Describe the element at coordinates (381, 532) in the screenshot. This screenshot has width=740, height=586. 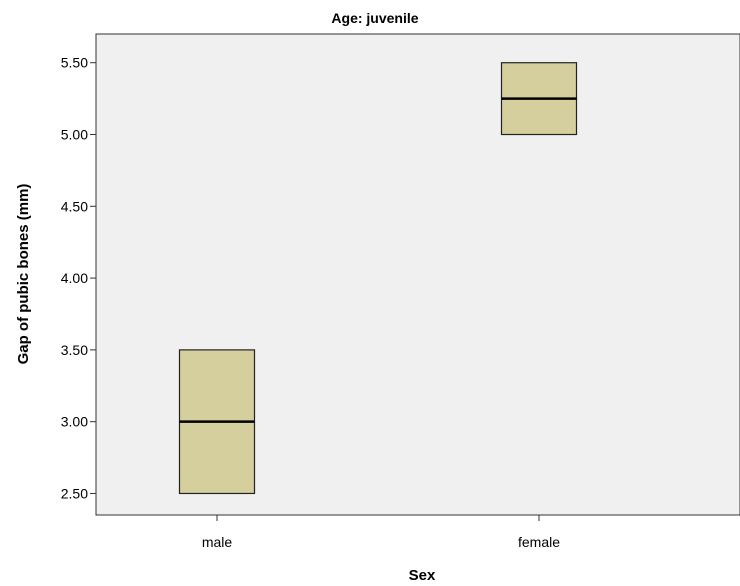
I see `x-axis: male female` at that location.